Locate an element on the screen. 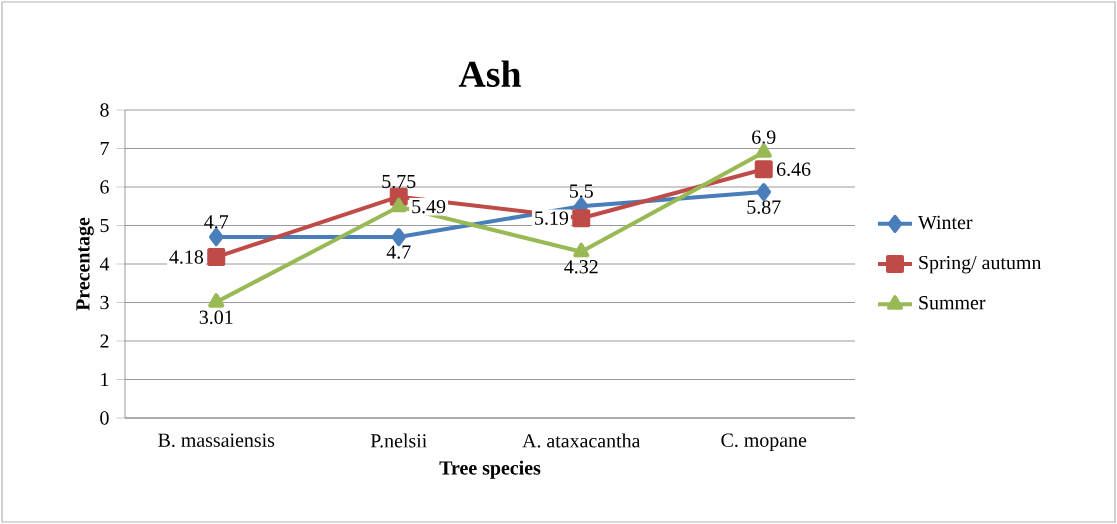 The height and width of the screenshot is (524, 1117). data-label: 4.18 is located at coordinates (186, 257).